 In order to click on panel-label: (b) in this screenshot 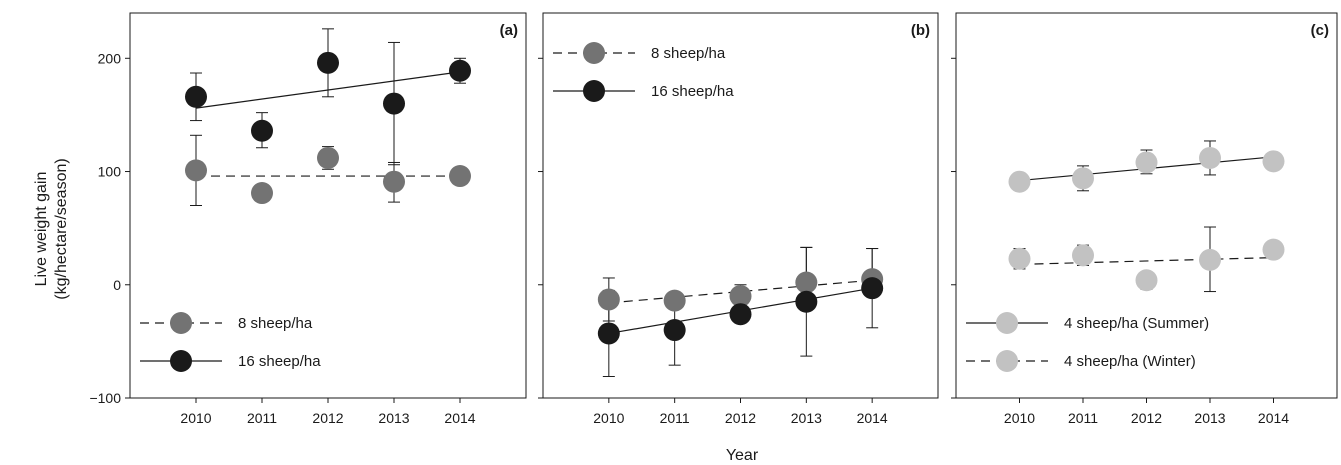, I will do `click(920, 30)`.